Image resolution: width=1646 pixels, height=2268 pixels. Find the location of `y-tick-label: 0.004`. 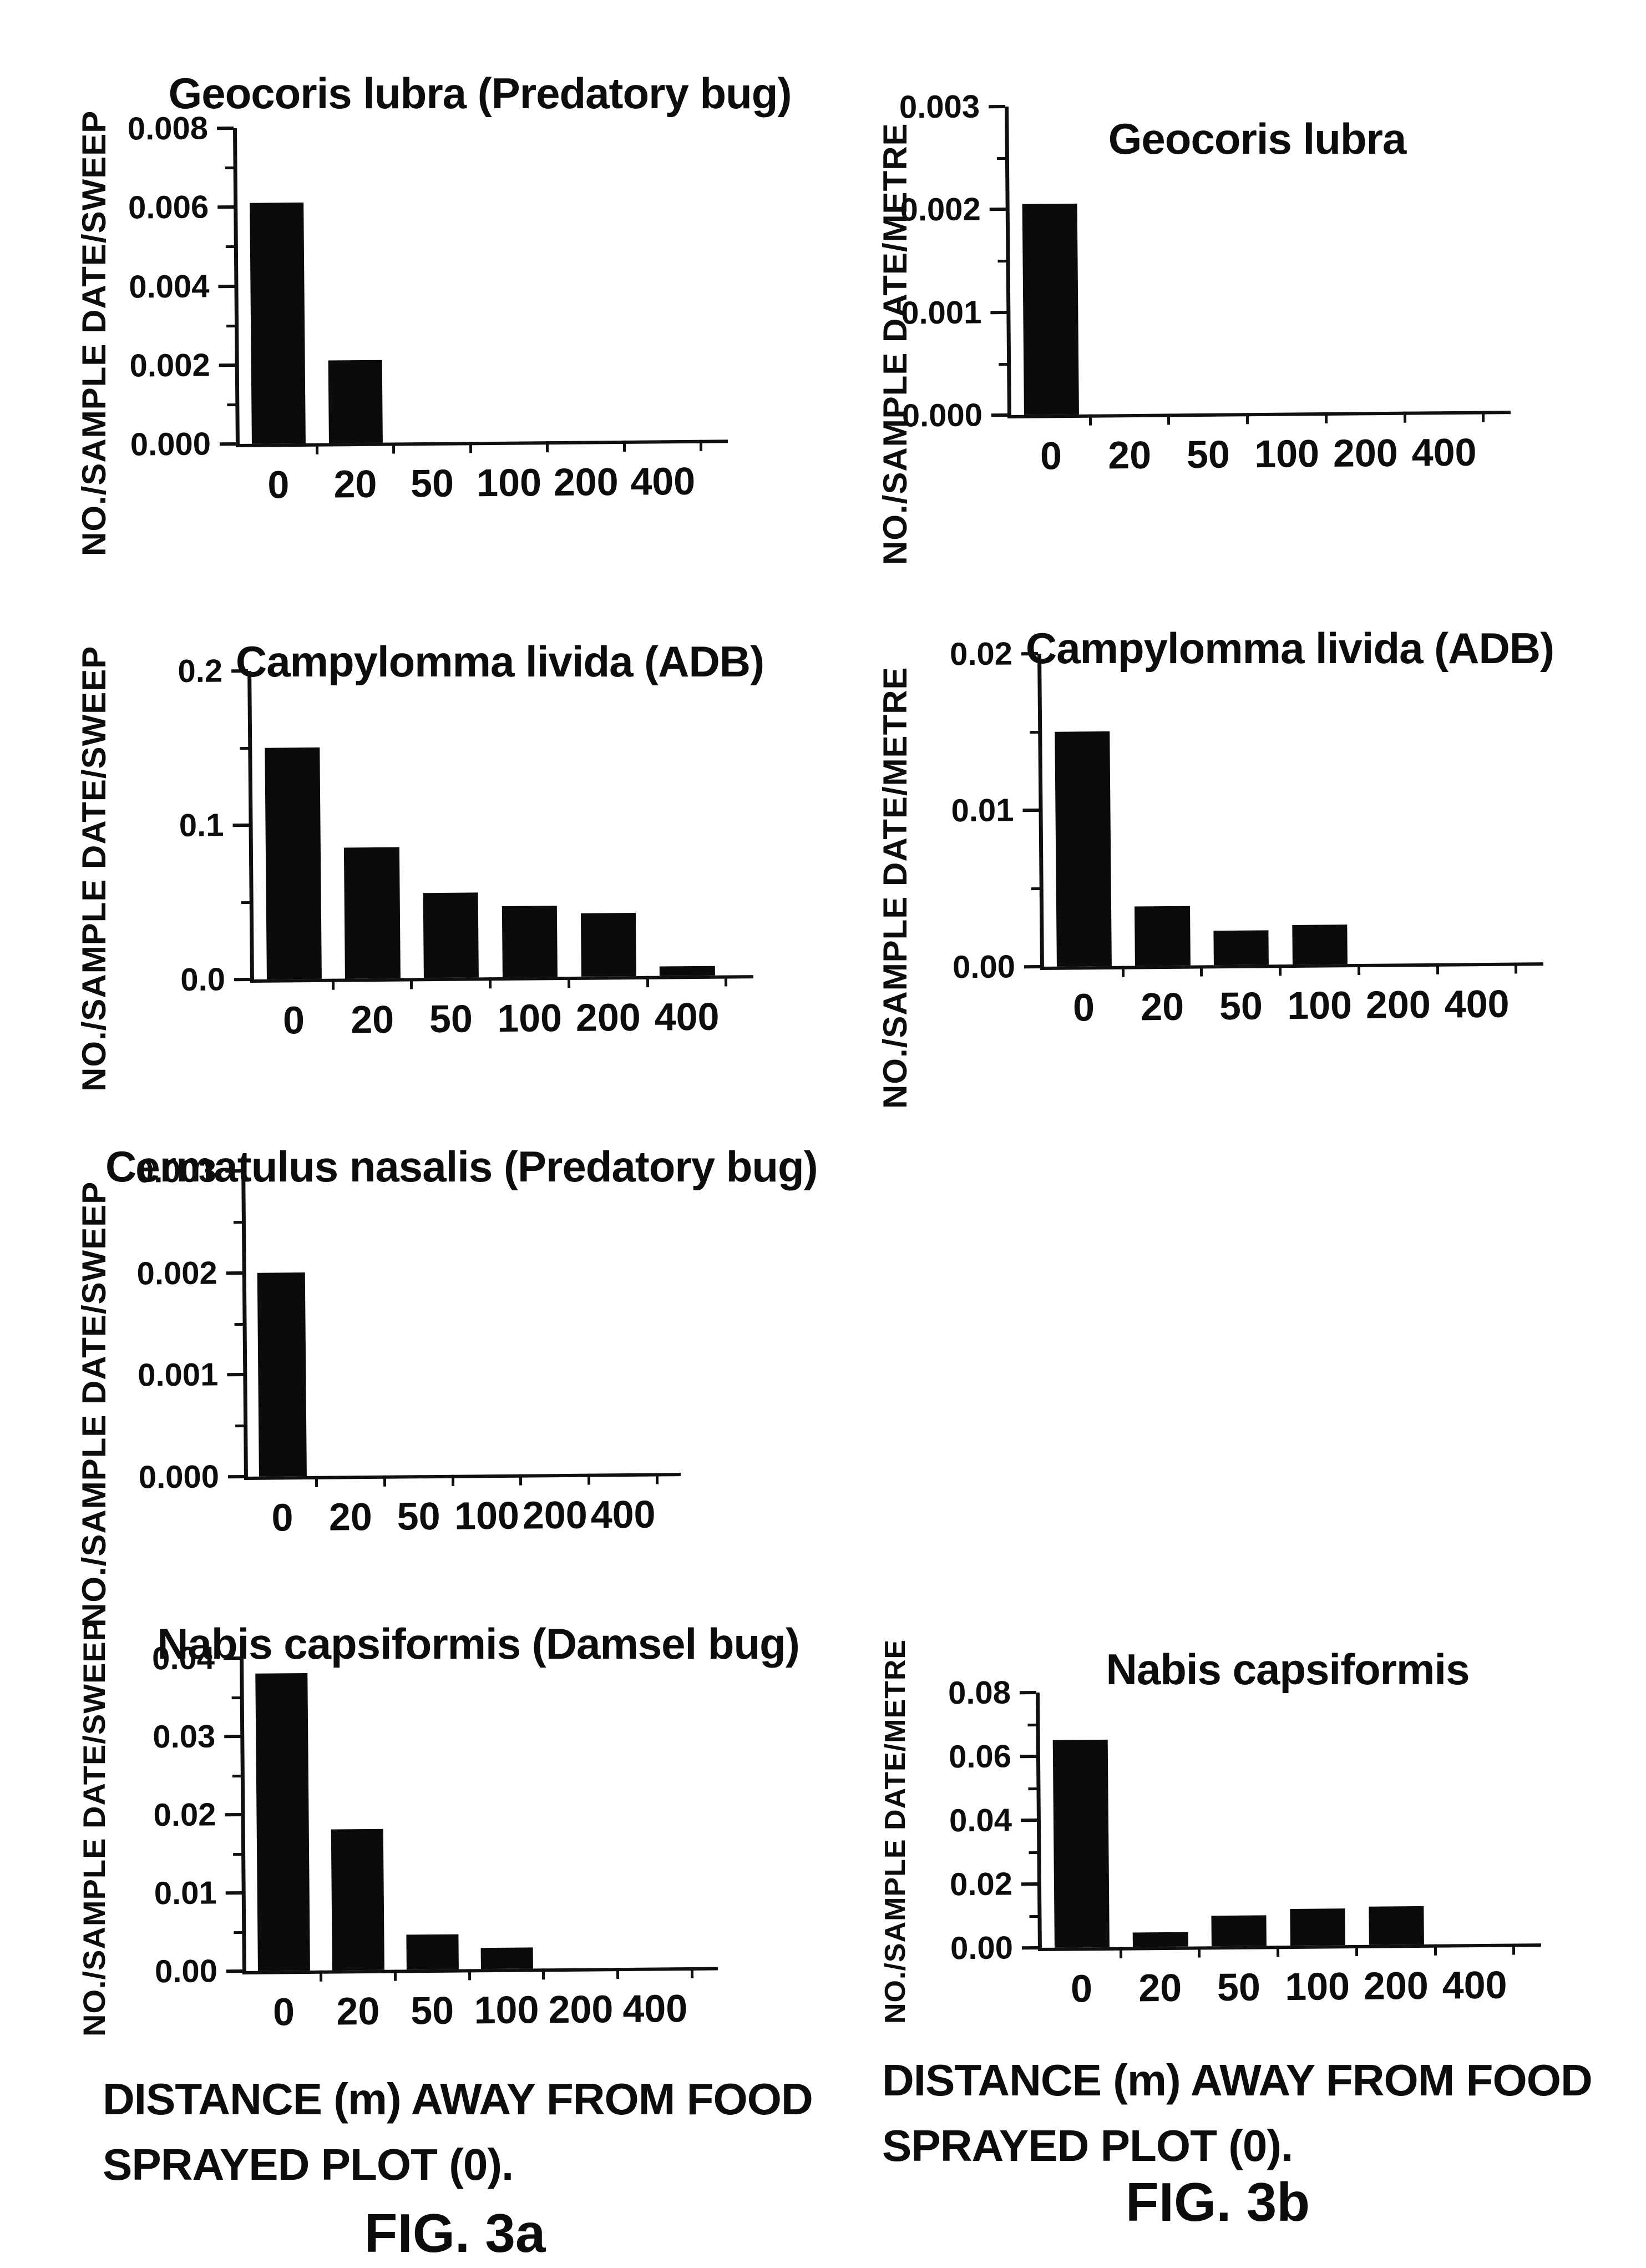

y-tick-label: 0.004 is located at coordinates (169, 286).